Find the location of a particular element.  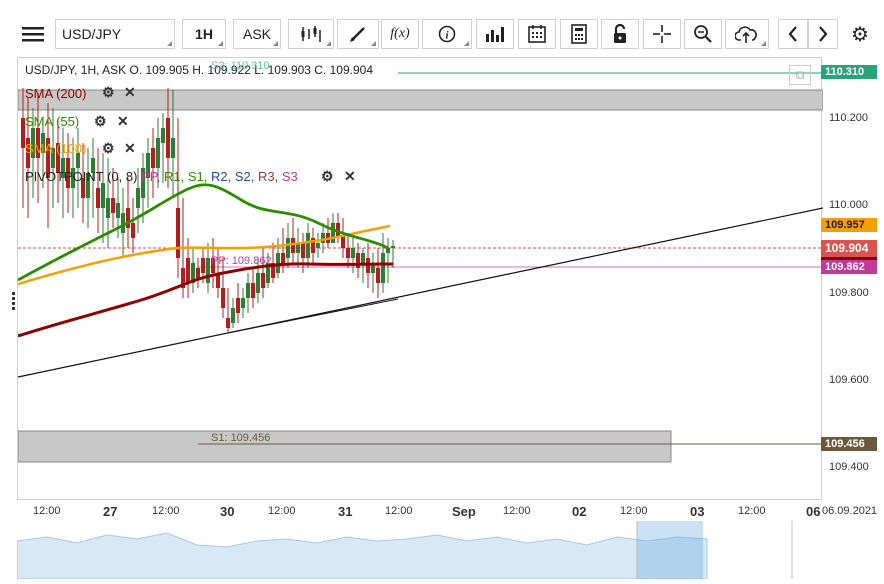

s2-overlap-label: S2: 110.310 is located at coordinates (240, 66).